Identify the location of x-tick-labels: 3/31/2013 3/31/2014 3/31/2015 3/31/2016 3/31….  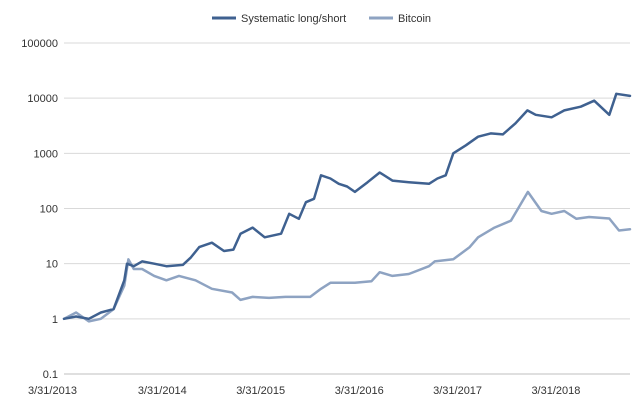
(304, 391).